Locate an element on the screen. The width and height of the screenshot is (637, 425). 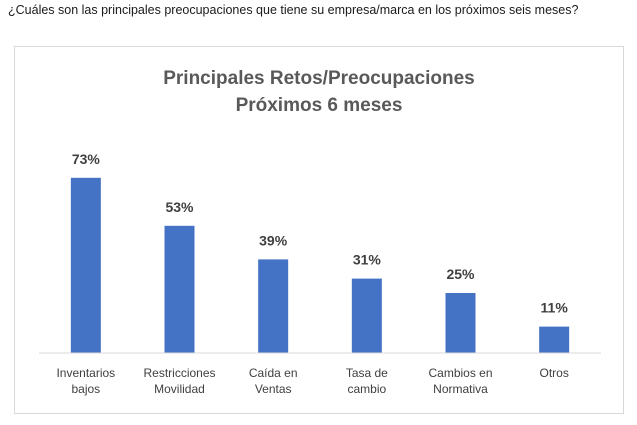
category-label-2-1: Ventas is located at coordinates (273, 389).